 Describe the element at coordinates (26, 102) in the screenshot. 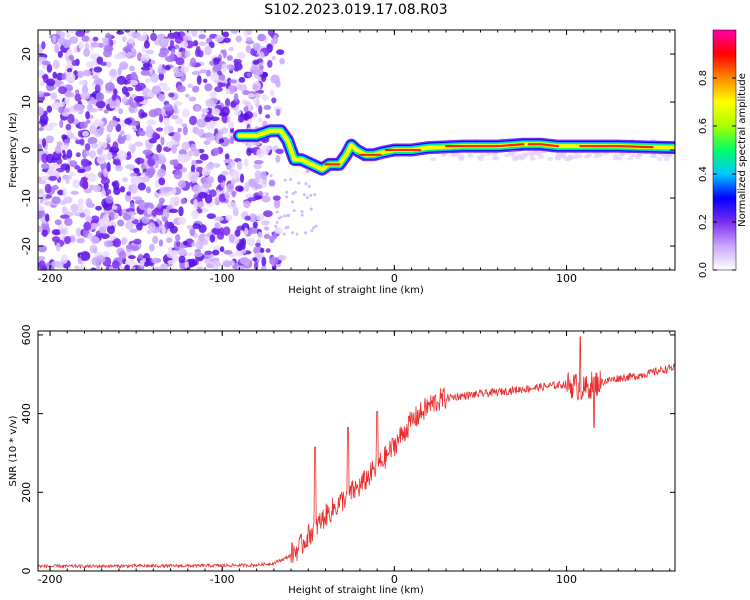

I see `y-tick-label: 10` at that location.